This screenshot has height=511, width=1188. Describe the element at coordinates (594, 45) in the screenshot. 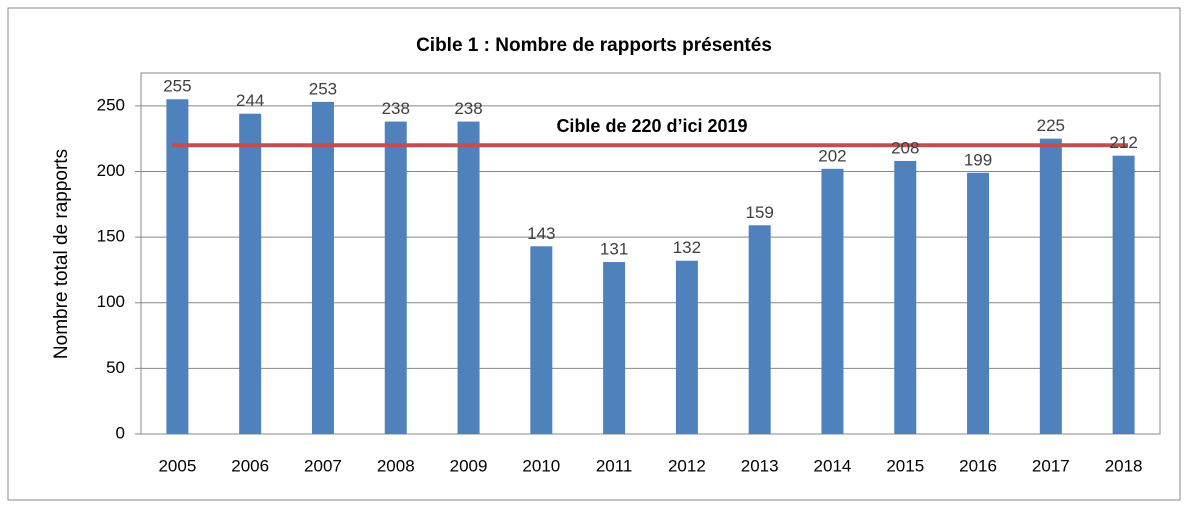

I see `chart-title: Cible 1 : Nombre de rapports présentés` at that location.